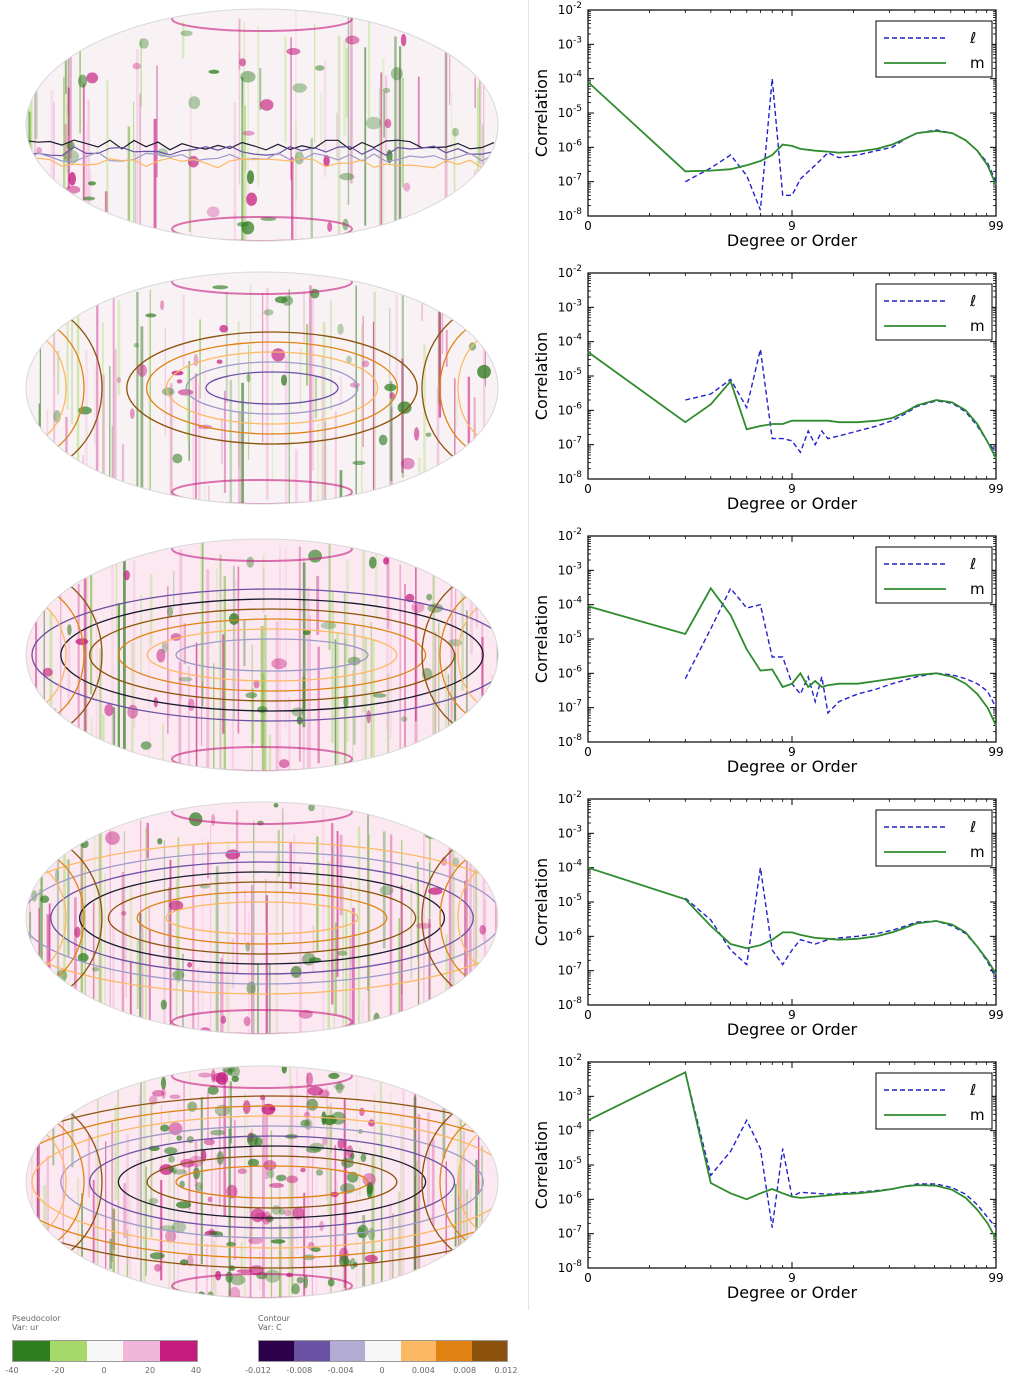 The image size is (1018, 1382). What do you see at coordinates (792, 1292) in the screenshot?
I see `x-axis-label: Degree or Order` at bounding box center [792, 1292].